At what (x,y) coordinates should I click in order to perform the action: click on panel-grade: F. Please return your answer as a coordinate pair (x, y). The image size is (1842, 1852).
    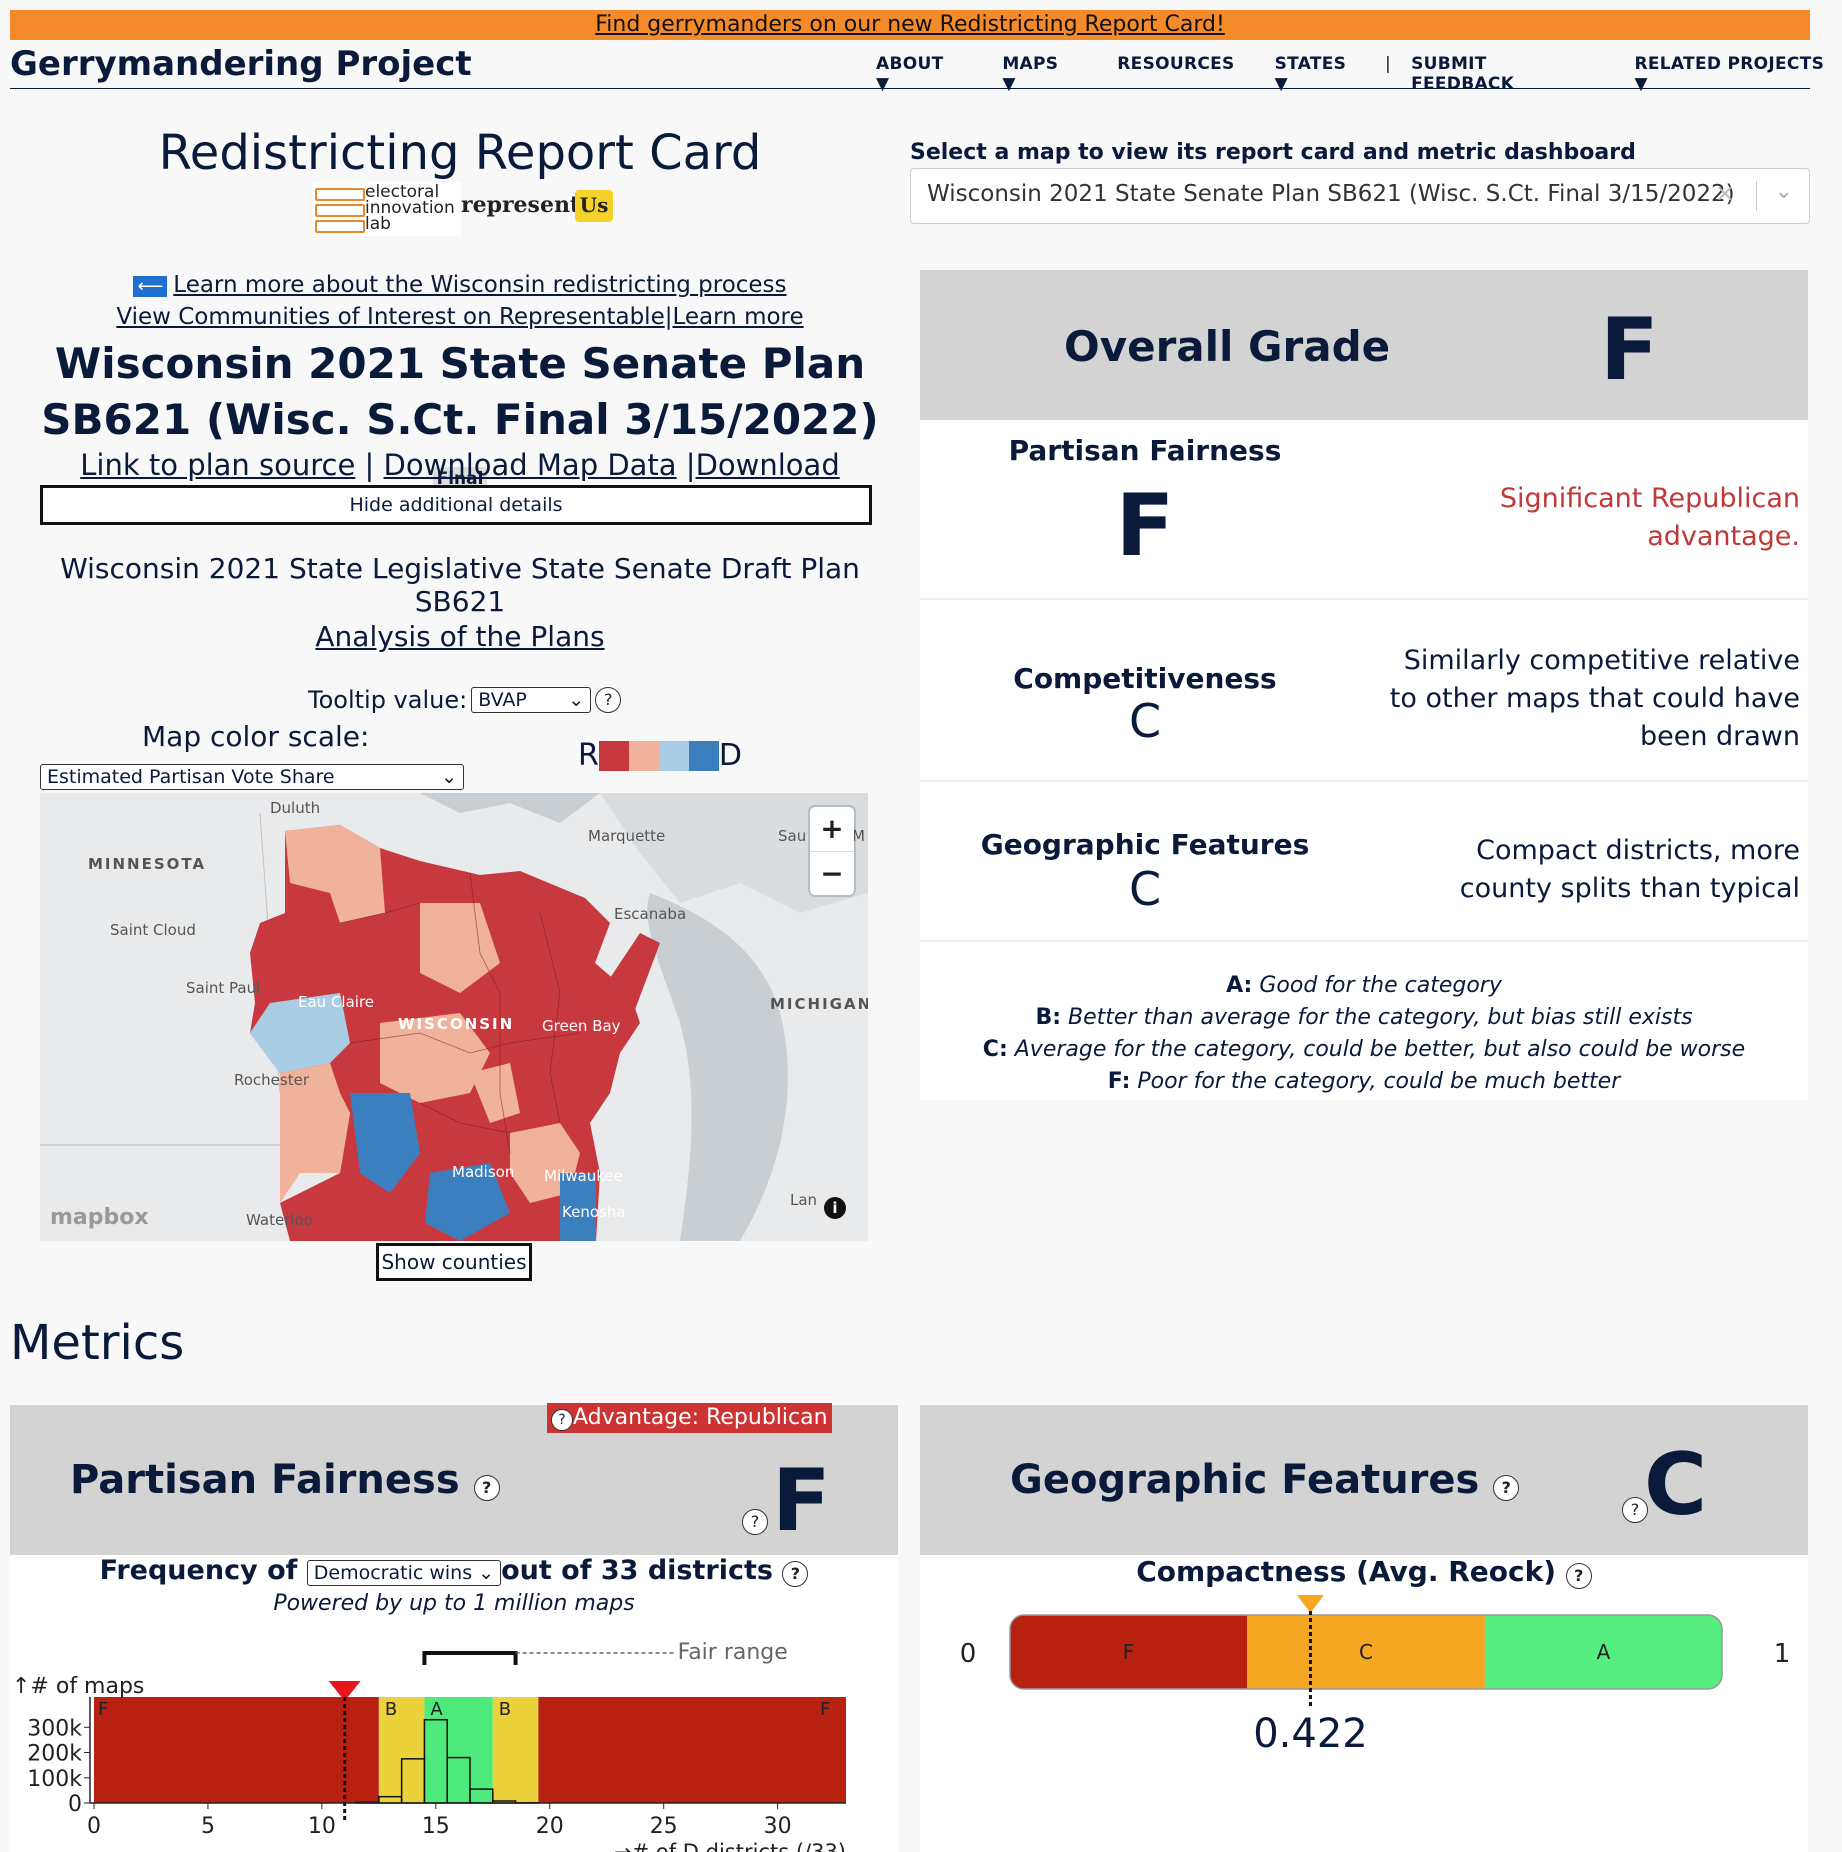
    Looking at the image, I should click on (801, 1501).